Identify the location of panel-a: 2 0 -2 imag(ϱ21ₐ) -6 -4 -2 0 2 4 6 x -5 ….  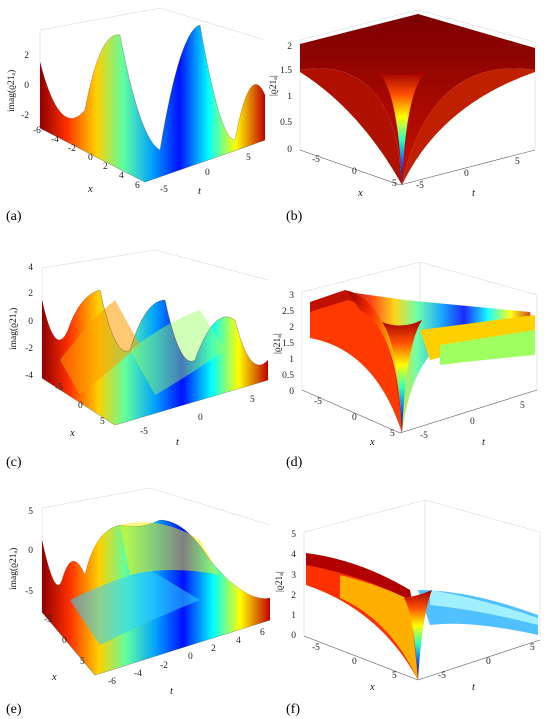
(136, 115).